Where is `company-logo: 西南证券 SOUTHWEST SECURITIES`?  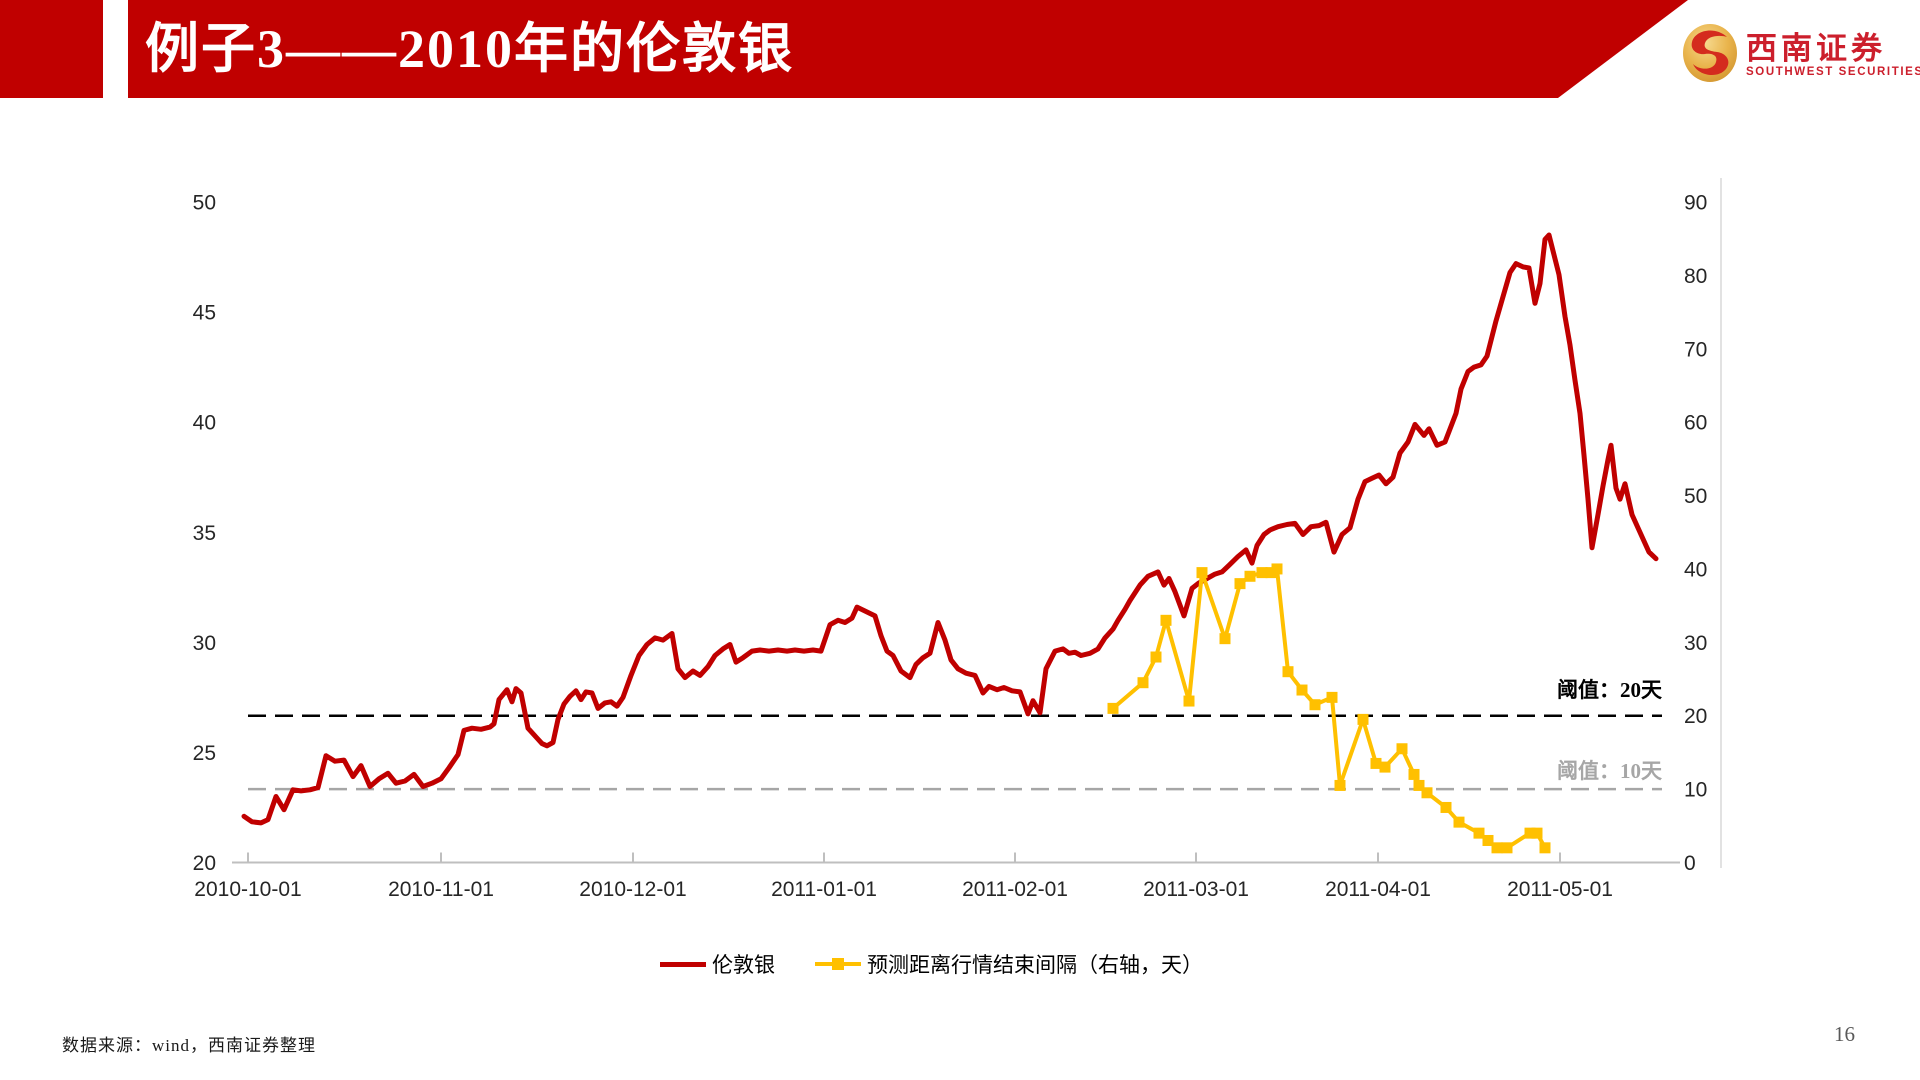 company-logo: 西南证券 SOUTHWEST SECURITIES is located at coordinates (1801, 55).